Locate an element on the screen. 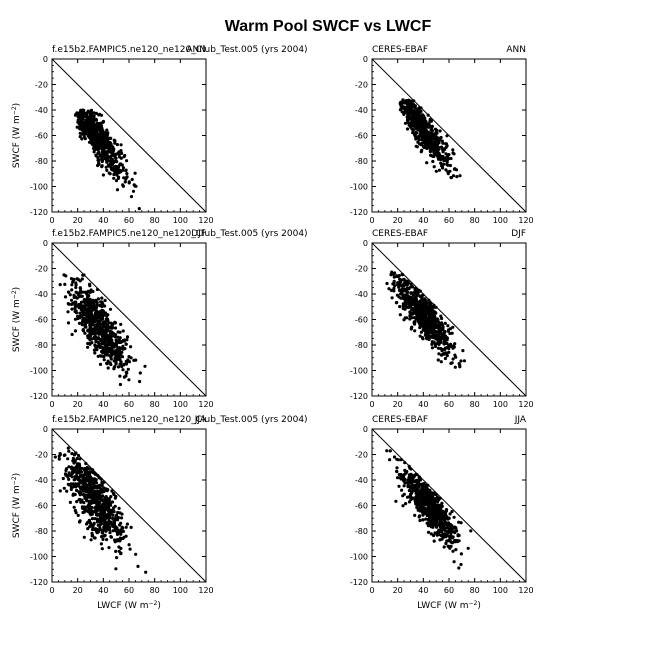 The width and height of the screenshot is (656, 656). x-axis-label: LWCF (W m−2) is located at coordinates (129, 605).